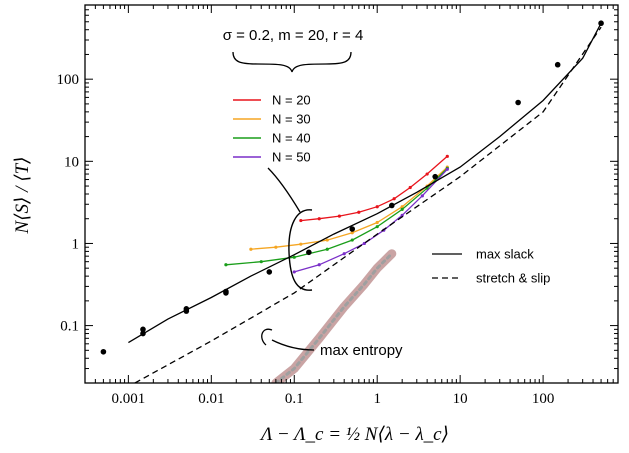  What do you see at coordinates (300, 250) in the screenshot?
I see `n-series-bracket` at bounding box center [300, 250].